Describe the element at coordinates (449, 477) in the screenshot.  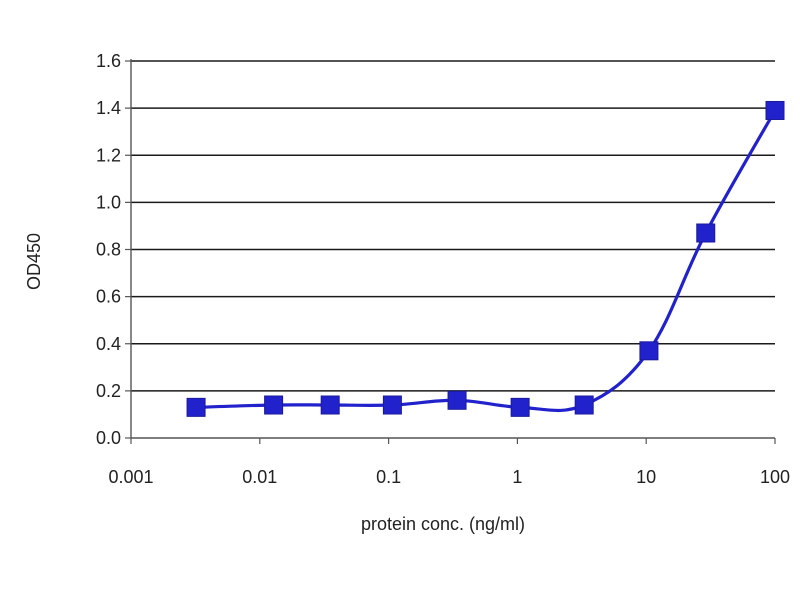
I see `x-tick-labels: 0.001 0.01 0.1 1 10 100` at that location.